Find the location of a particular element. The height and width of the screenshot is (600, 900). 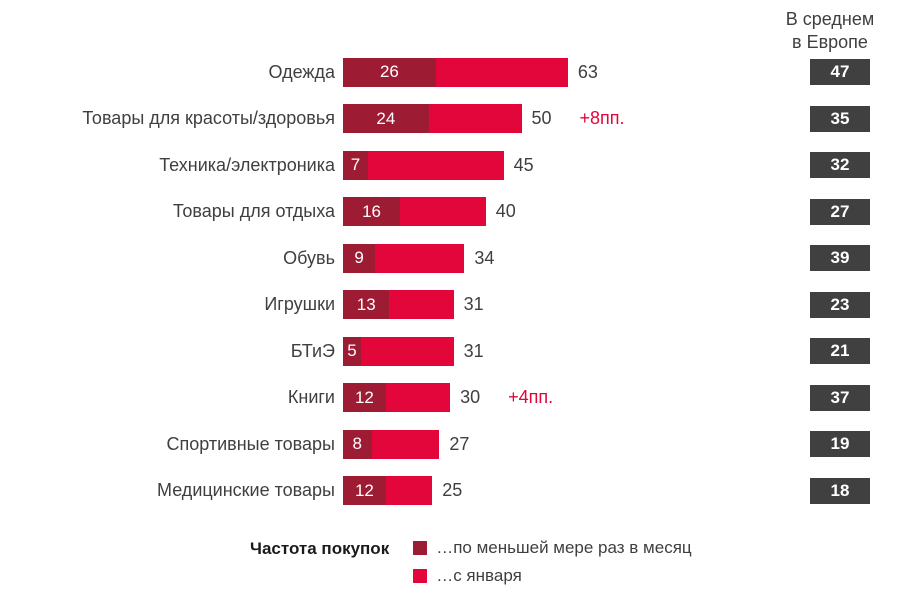

bar-total-value: 27 is located at coordinates (459, 443).